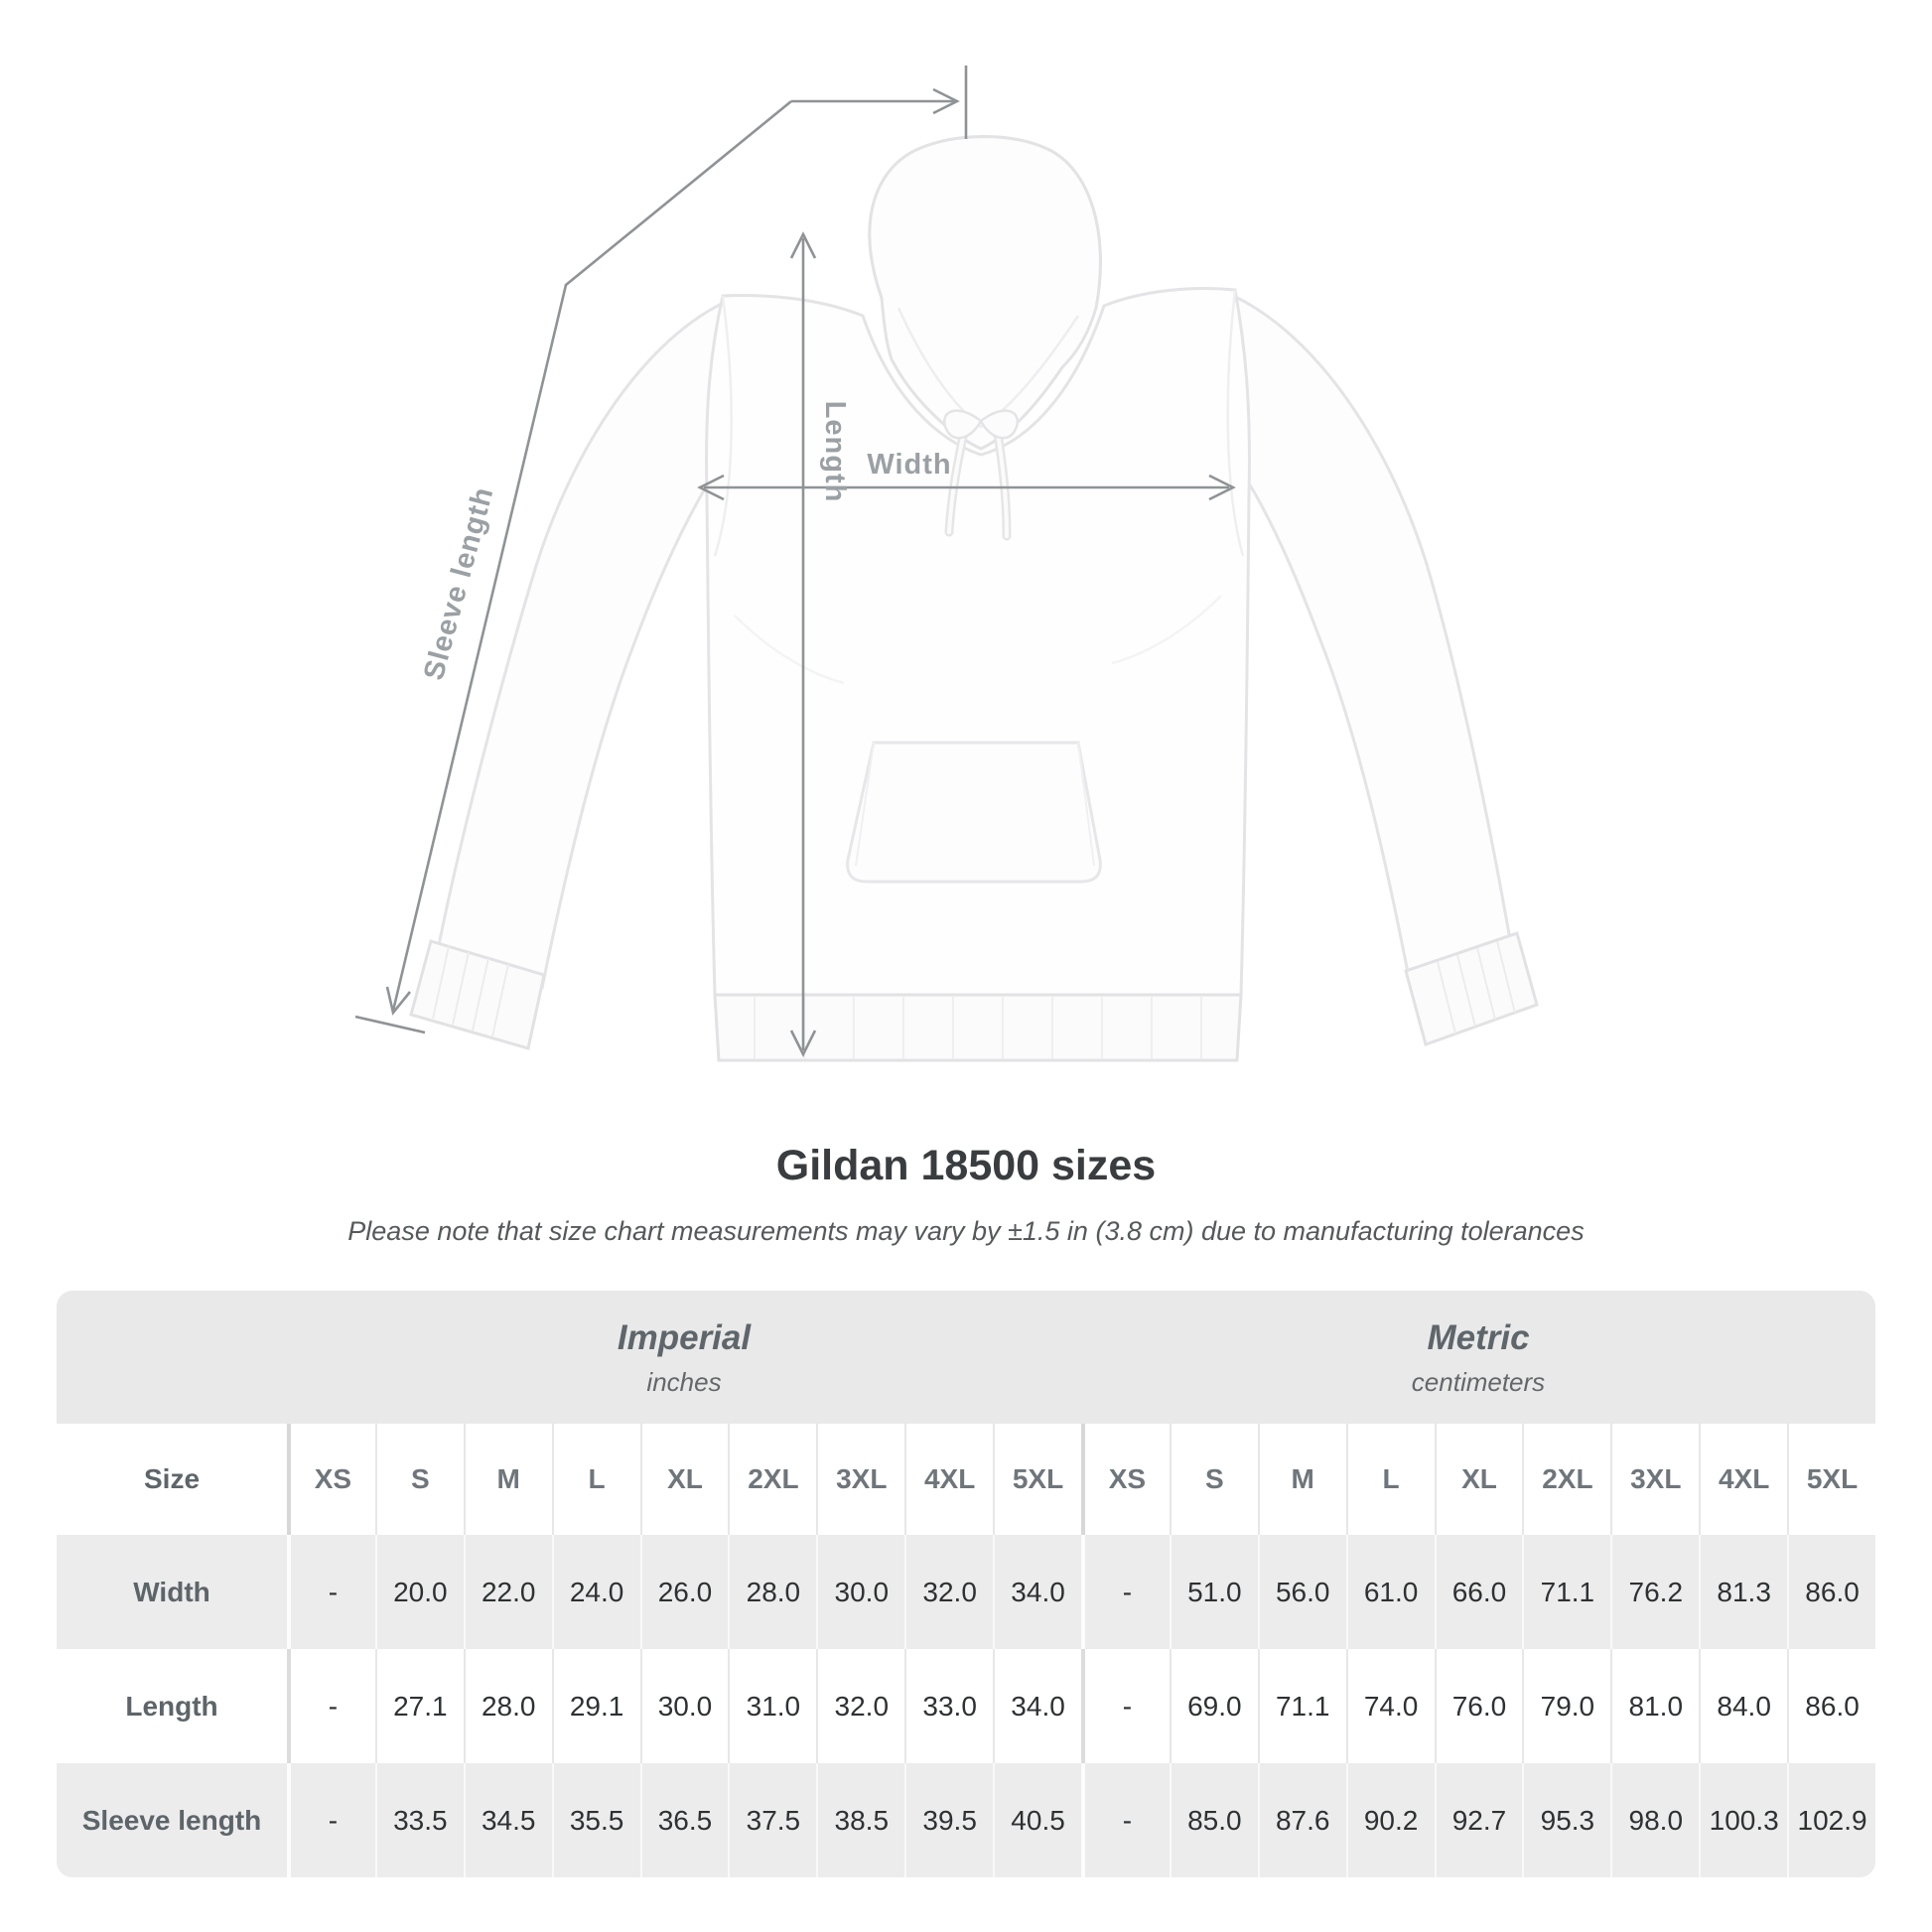  I want to click on width-line, so click(967, 488).